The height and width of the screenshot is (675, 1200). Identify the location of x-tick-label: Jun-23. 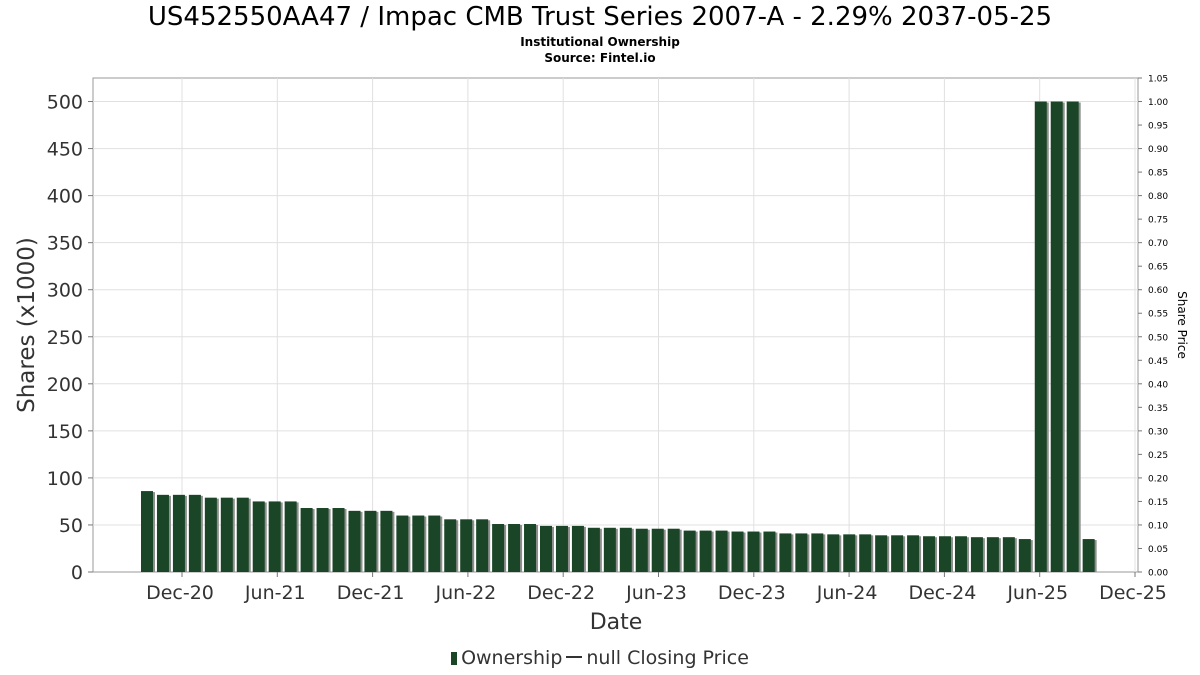
(656, 593).